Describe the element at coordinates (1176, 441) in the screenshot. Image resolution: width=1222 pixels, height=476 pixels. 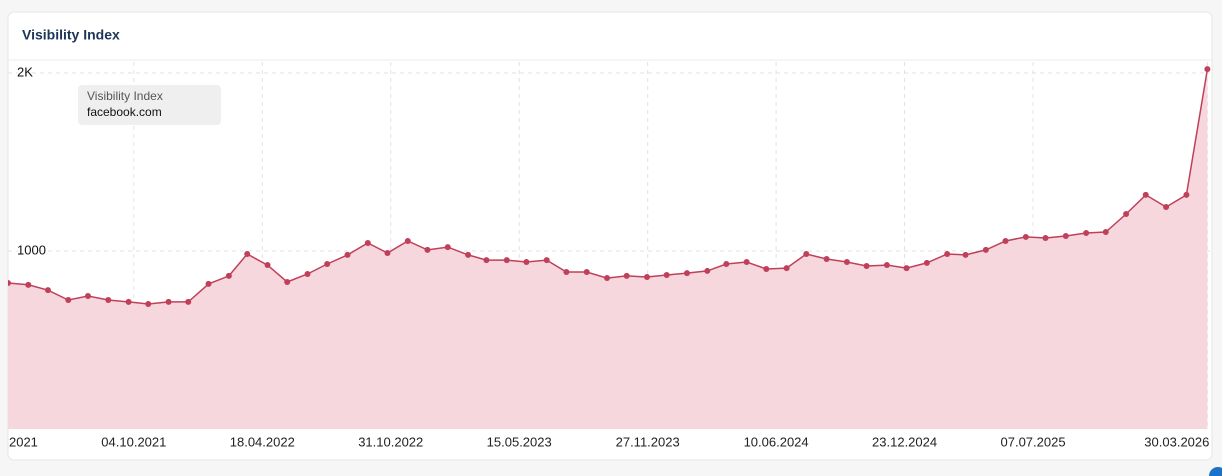
I see `x-tick-label: 30.03.2026` at that location.